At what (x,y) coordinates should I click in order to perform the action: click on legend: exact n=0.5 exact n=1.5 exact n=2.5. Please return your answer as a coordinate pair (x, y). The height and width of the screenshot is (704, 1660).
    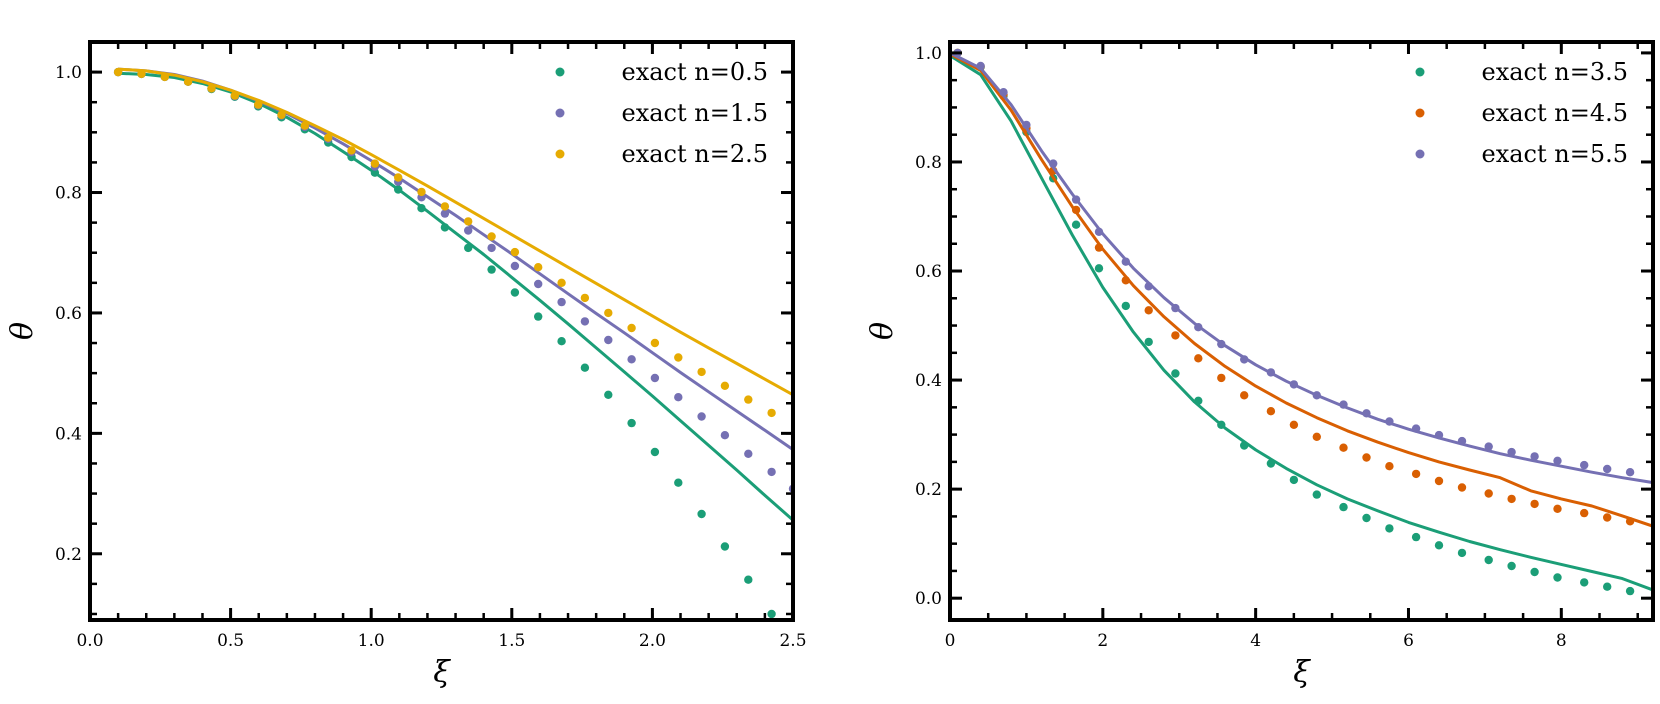
    Looking at the image, I should click on (662, 113).